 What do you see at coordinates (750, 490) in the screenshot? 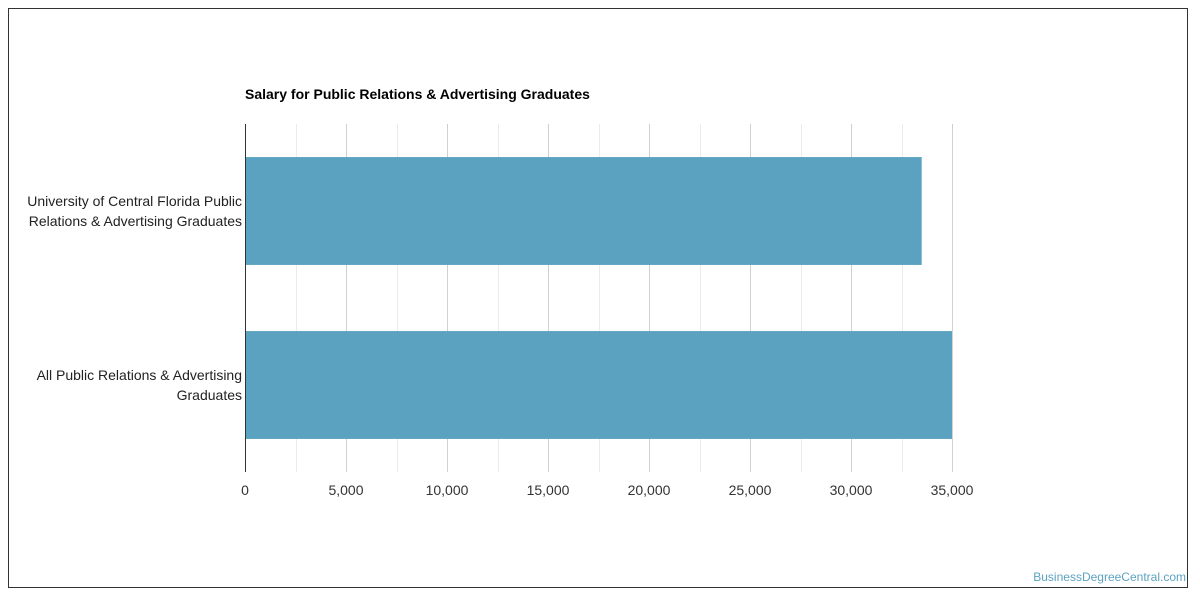
I see `x-tick-label: 25,000` at bounding box center [750, 490].